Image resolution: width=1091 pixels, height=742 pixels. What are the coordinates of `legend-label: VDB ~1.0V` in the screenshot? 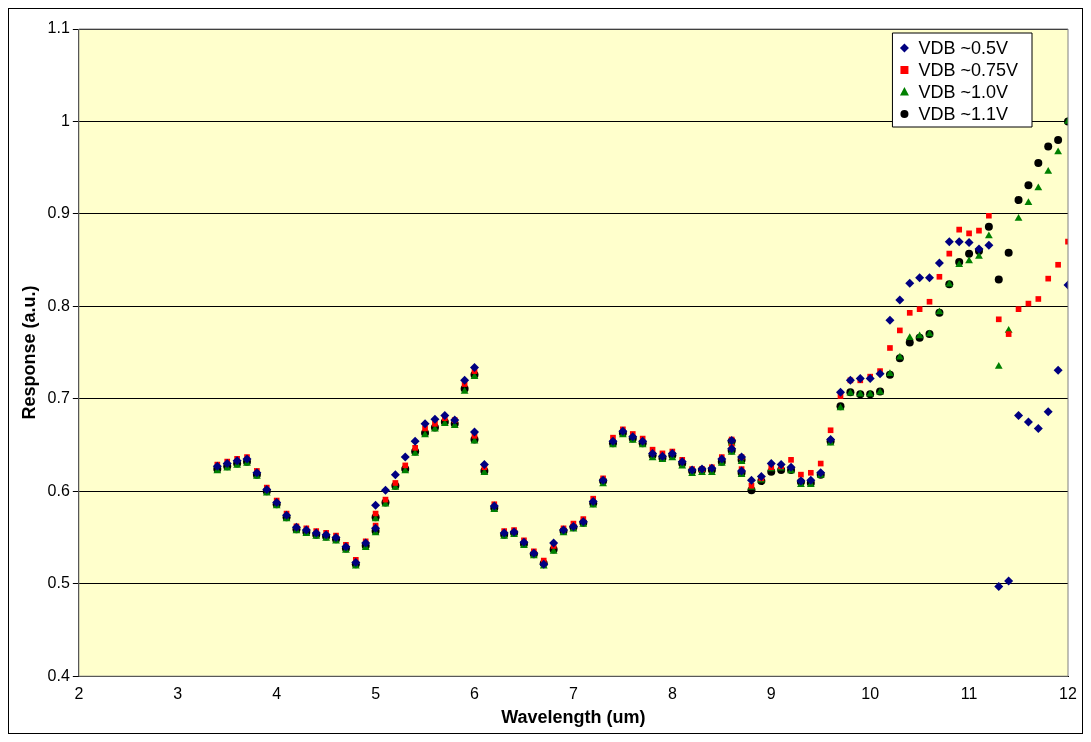 It's located at (963, 91).